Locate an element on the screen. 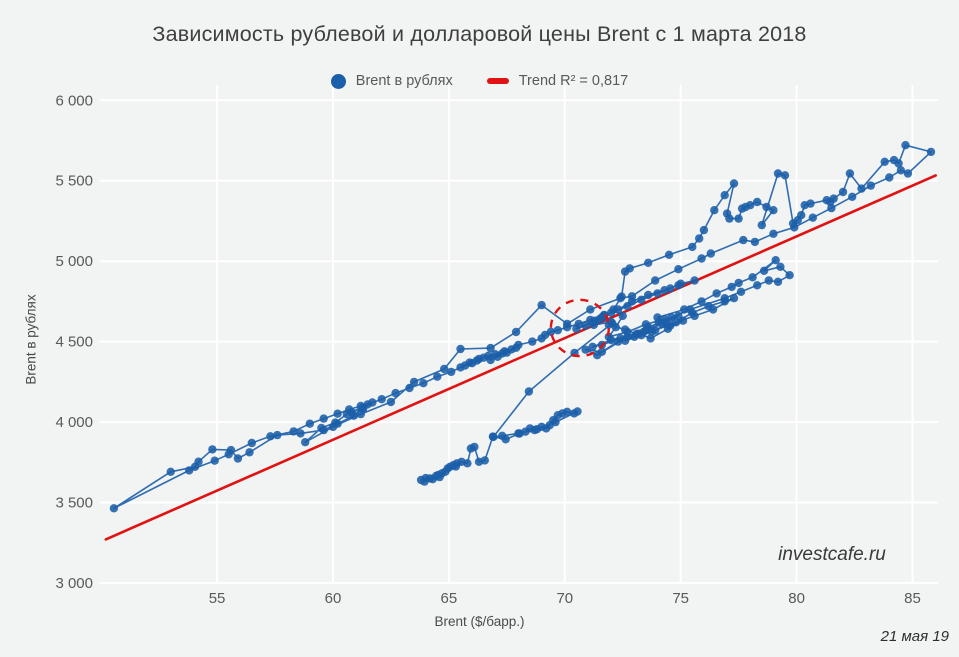 This screenshot has height=657, width=959. x-tick-label: 75 is located at coordinates (680, 598).